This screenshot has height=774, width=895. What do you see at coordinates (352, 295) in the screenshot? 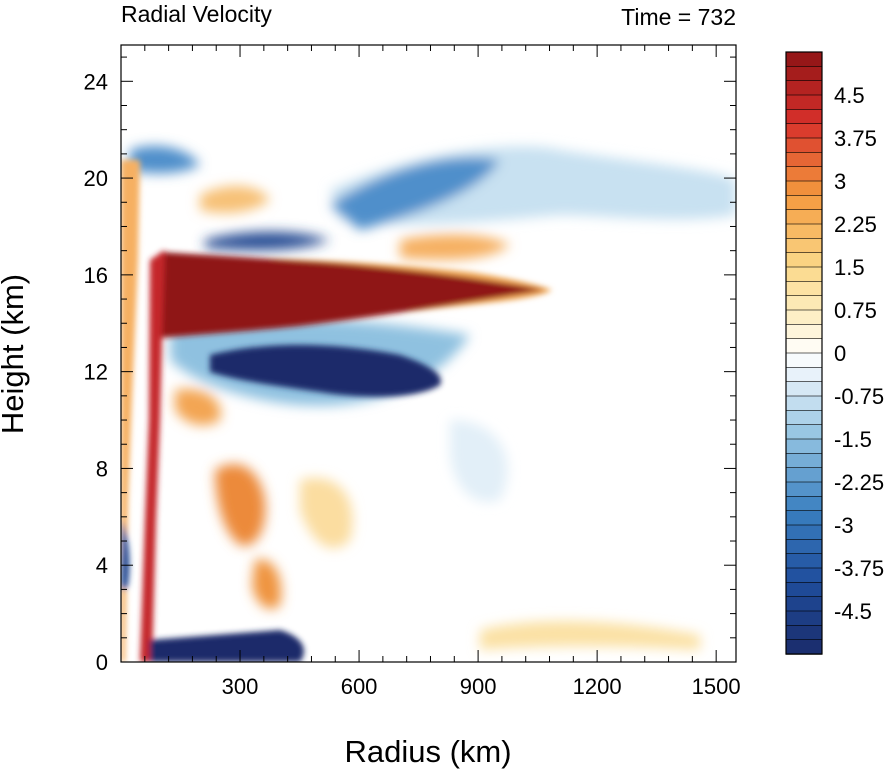
I see `outflow-jet-core` at bounding box center [352, 295].